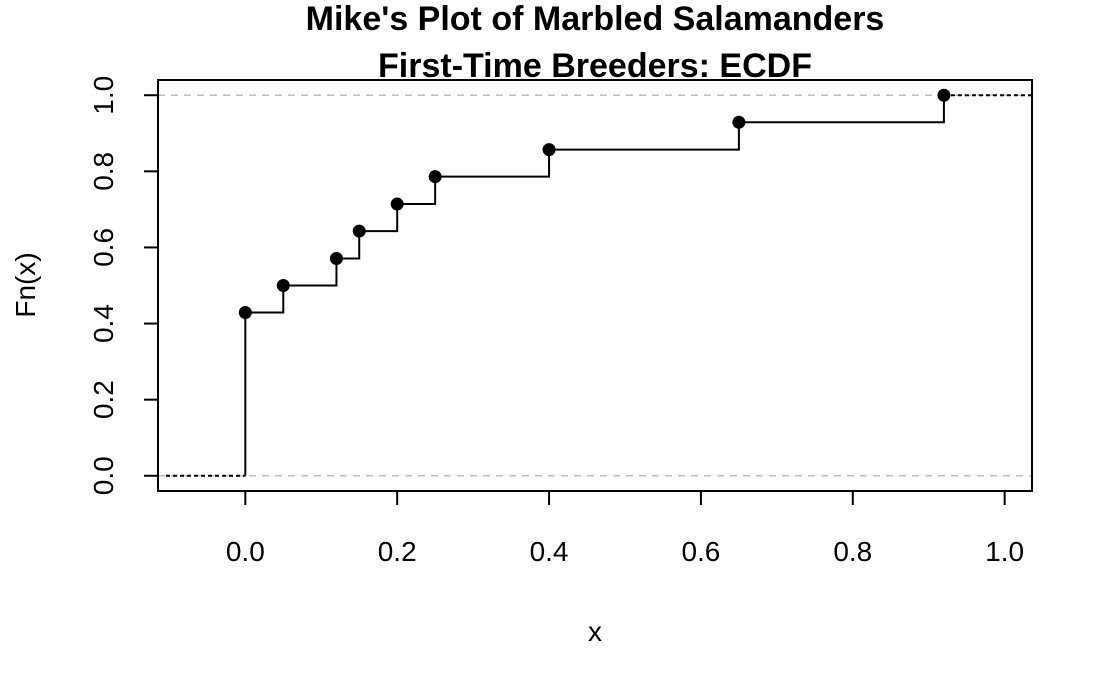  What do you see at coordinates (123, 285) in the screenshot?
I see `y-axis: 0.0 0.2 0.4 0.6 0.8 1.0` at bounding box center [123, 285].